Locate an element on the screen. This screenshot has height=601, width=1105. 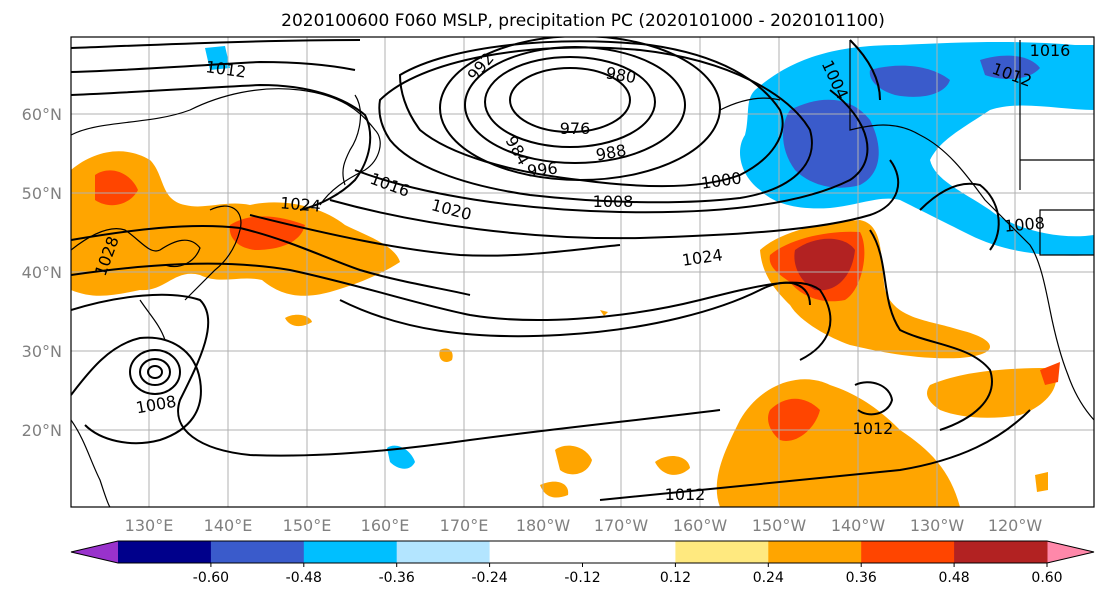
lat-label: 40°N is located at coordinates (42, 272).